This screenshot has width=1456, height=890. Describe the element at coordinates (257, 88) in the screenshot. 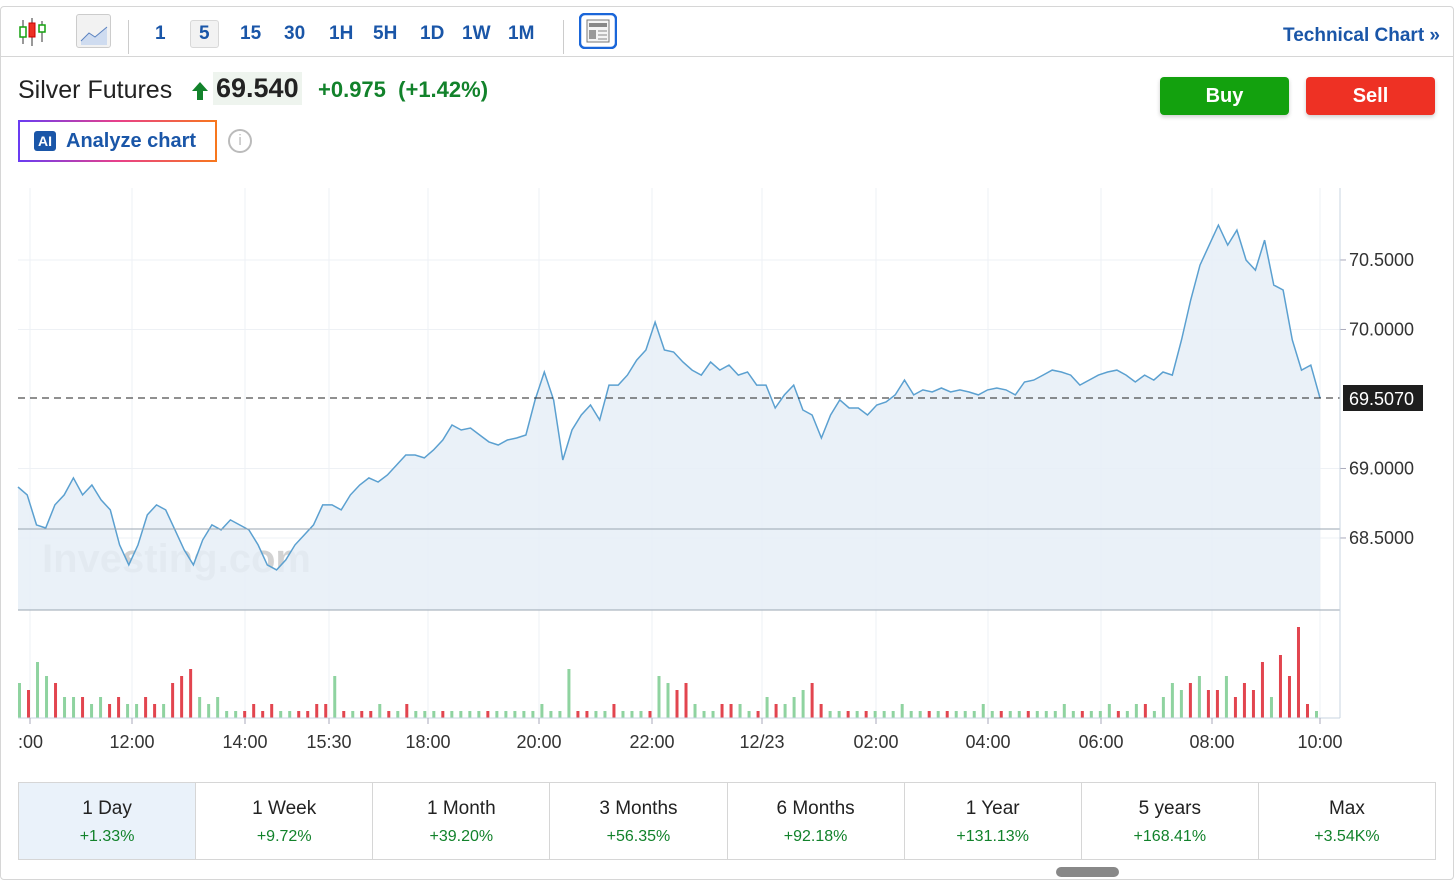

I see `last-price: 69.540` at that location.